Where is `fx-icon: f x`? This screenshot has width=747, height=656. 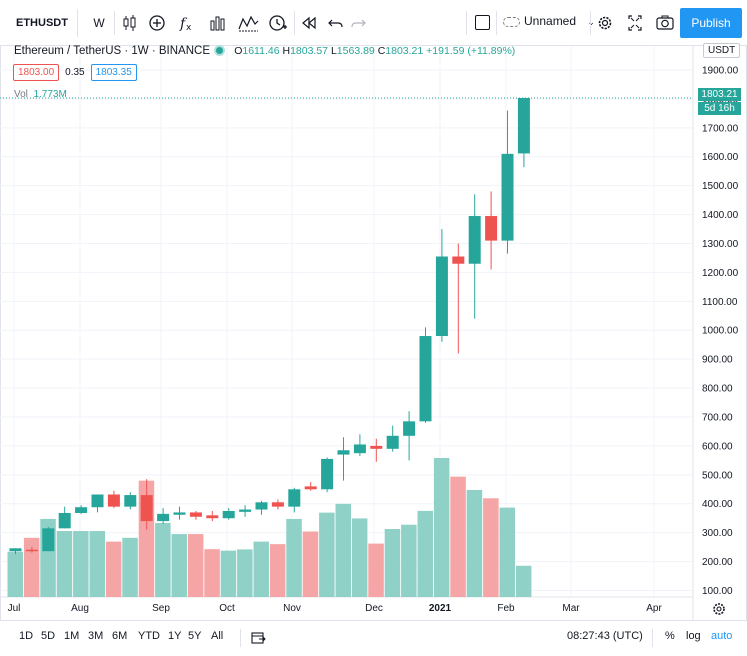
fx-icon: f x is located at coordinates (187, 23).